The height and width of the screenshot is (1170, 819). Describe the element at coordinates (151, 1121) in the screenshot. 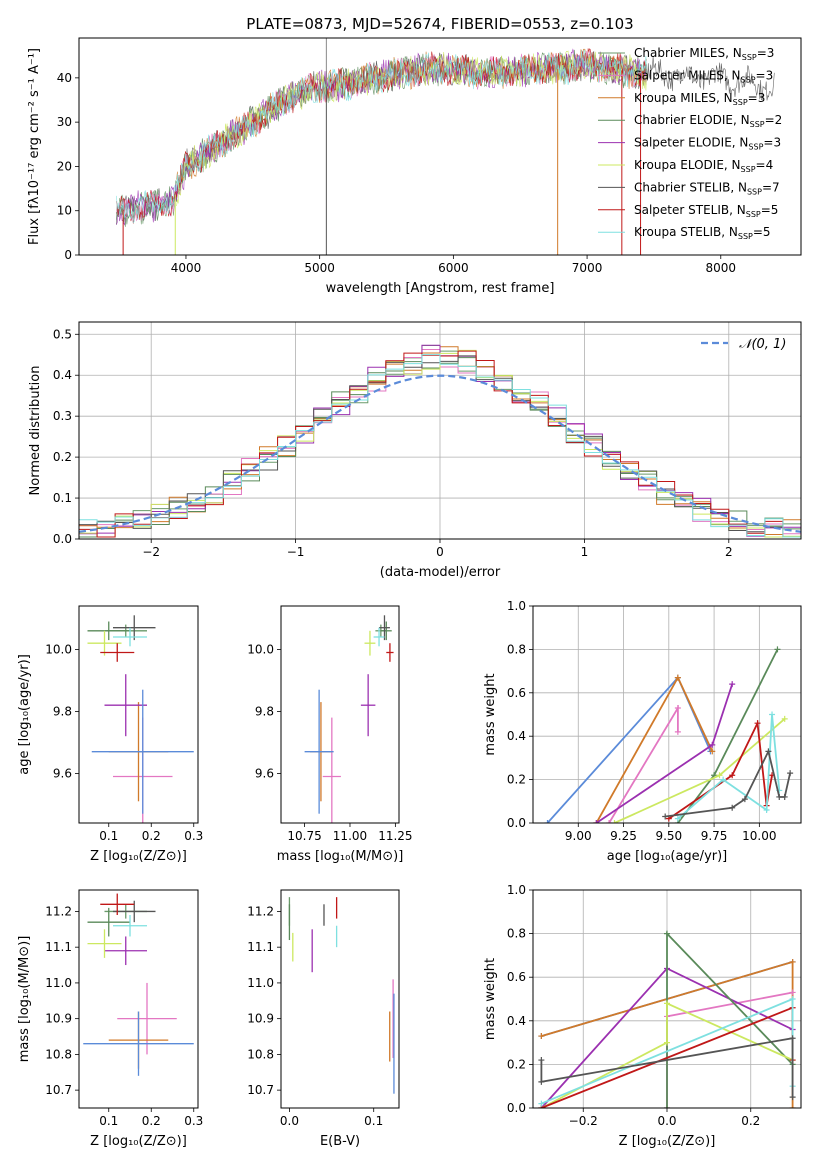

I see `x-tick-label: 0.2` at that location.